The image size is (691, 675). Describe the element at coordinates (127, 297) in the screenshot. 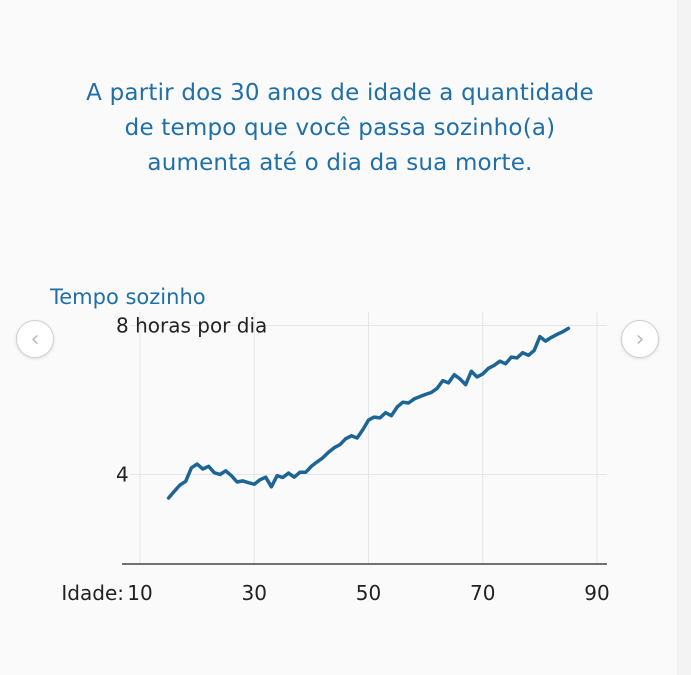

I see `chart-title: Tempo sozinho` at that location.